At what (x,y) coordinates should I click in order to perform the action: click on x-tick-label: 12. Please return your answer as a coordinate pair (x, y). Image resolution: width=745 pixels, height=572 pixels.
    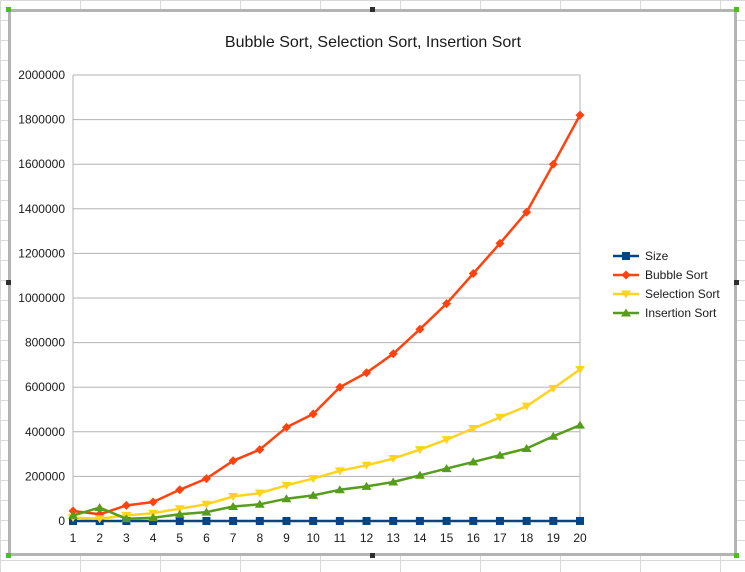
    Looking at the image, I should click on (367, 538).